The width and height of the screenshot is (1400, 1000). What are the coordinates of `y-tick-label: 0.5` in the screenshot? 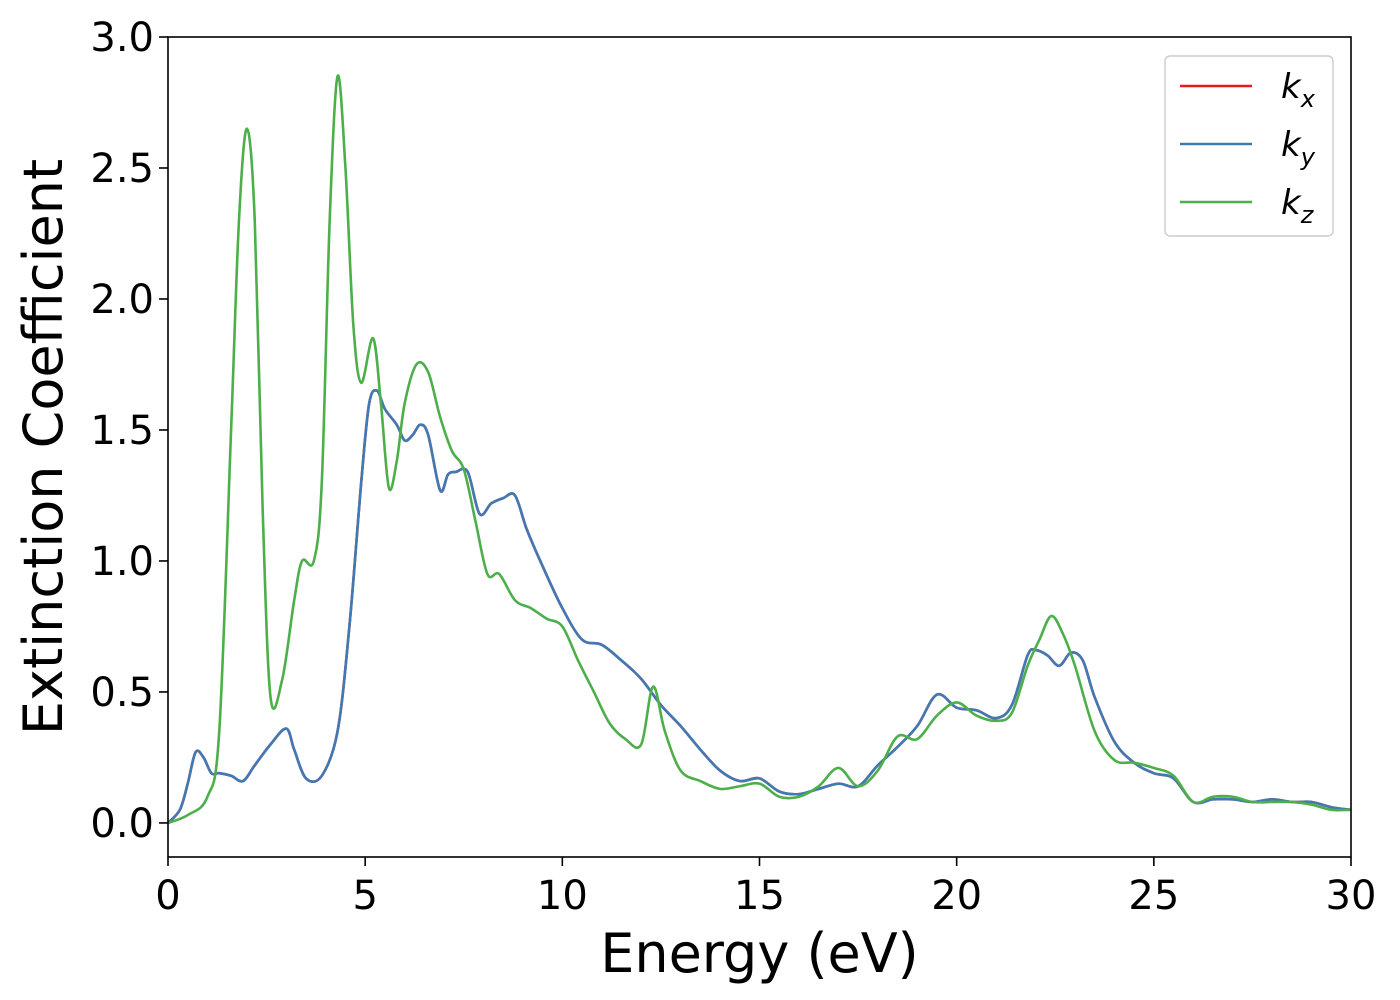 It's located at (122, 693).